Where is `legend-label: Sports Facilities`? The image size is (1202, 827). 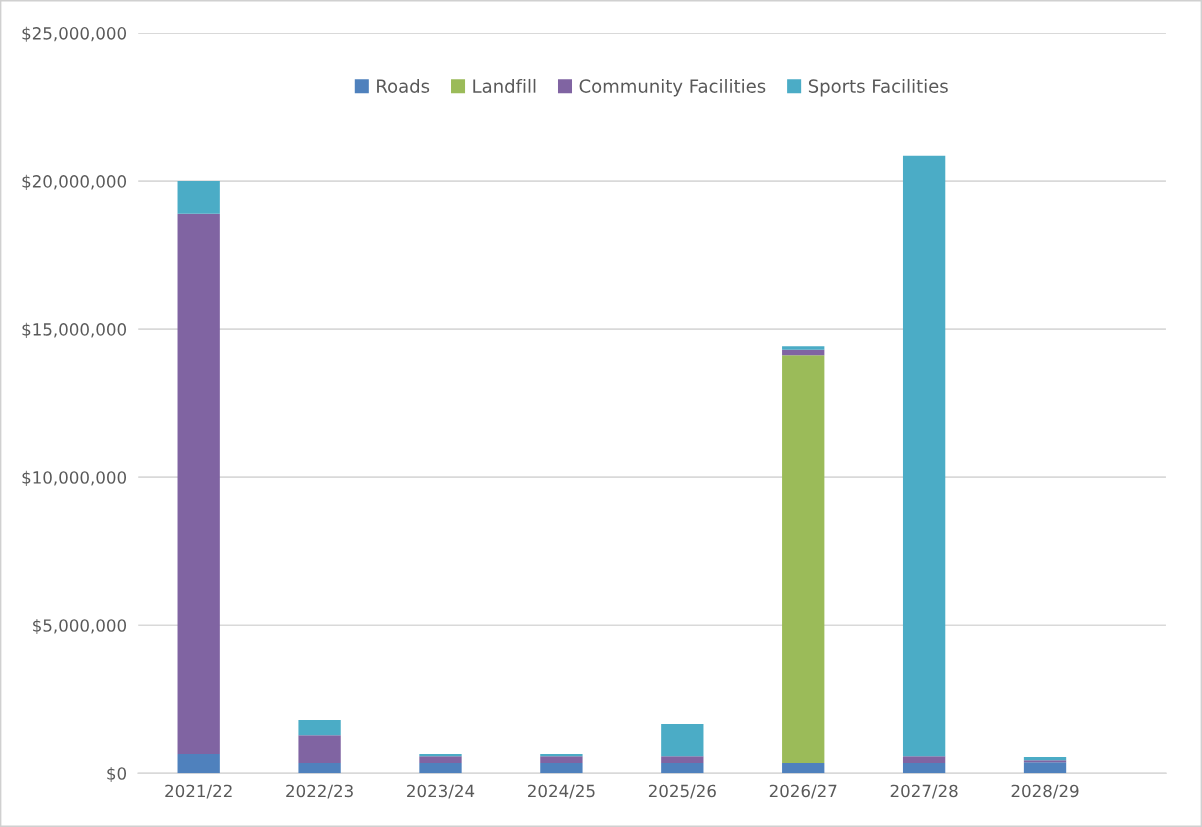
legend-label: Sports Facilities is located at coordinates (878, 87).